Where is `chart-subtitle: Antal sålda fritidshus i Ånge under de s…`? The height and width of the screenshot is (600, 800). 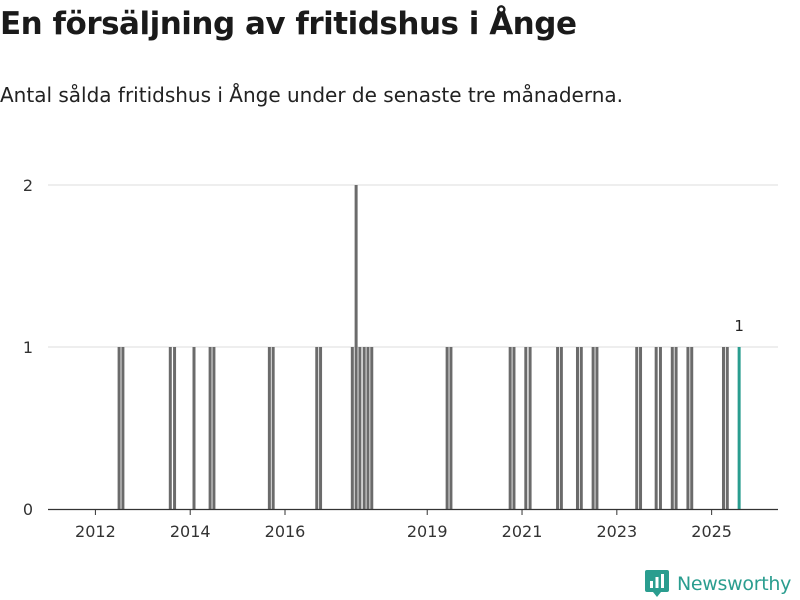 chart-subtitle: Antal sålda fritidshus i Ånge under de s… is located at coordinates (311, 95).